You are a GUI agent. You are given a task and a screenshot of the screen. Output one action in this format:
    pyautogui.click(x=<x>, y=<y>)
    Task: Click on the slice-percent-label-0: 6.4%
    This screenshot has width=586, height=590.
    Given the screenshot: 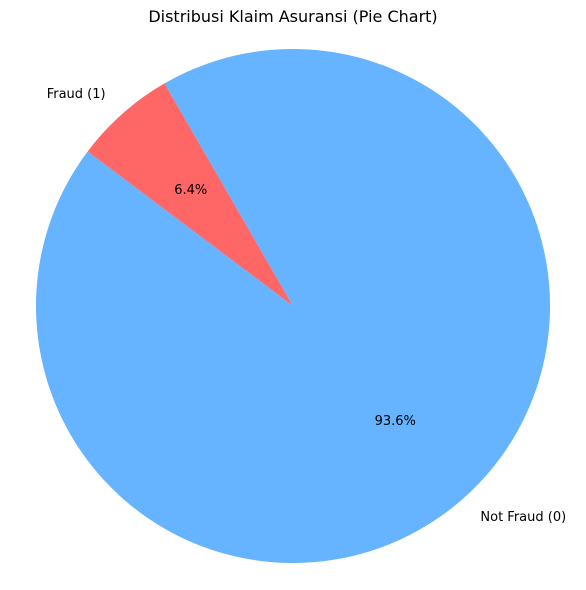 What is the action you would take?
    pyautogui.click(x=190, y=190)
    